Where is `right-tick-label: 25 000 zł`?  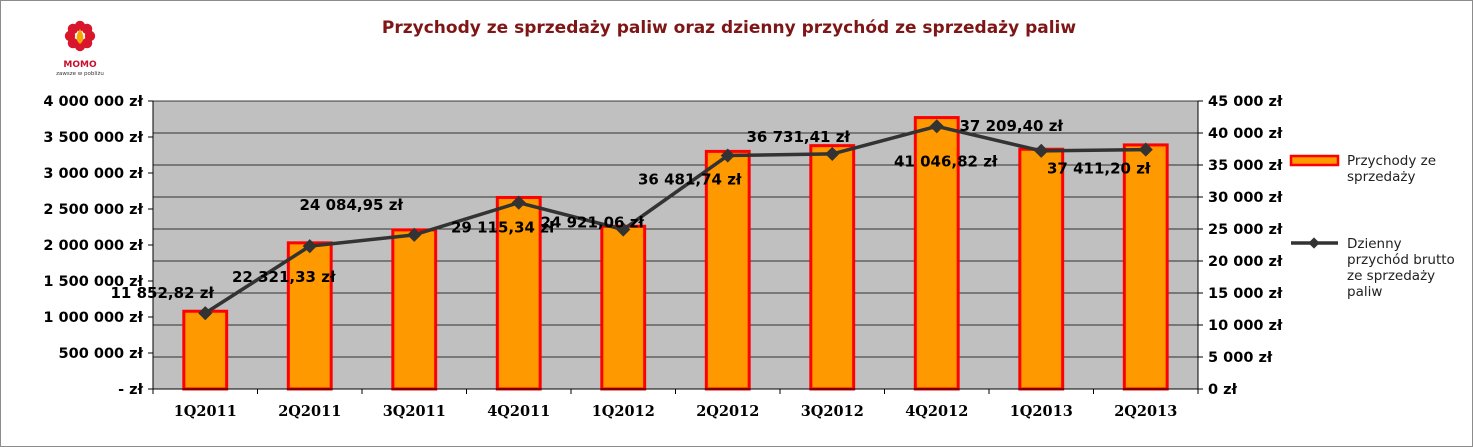 right-tick-label: 25 000 zł is located at coordinates (1245, 230).